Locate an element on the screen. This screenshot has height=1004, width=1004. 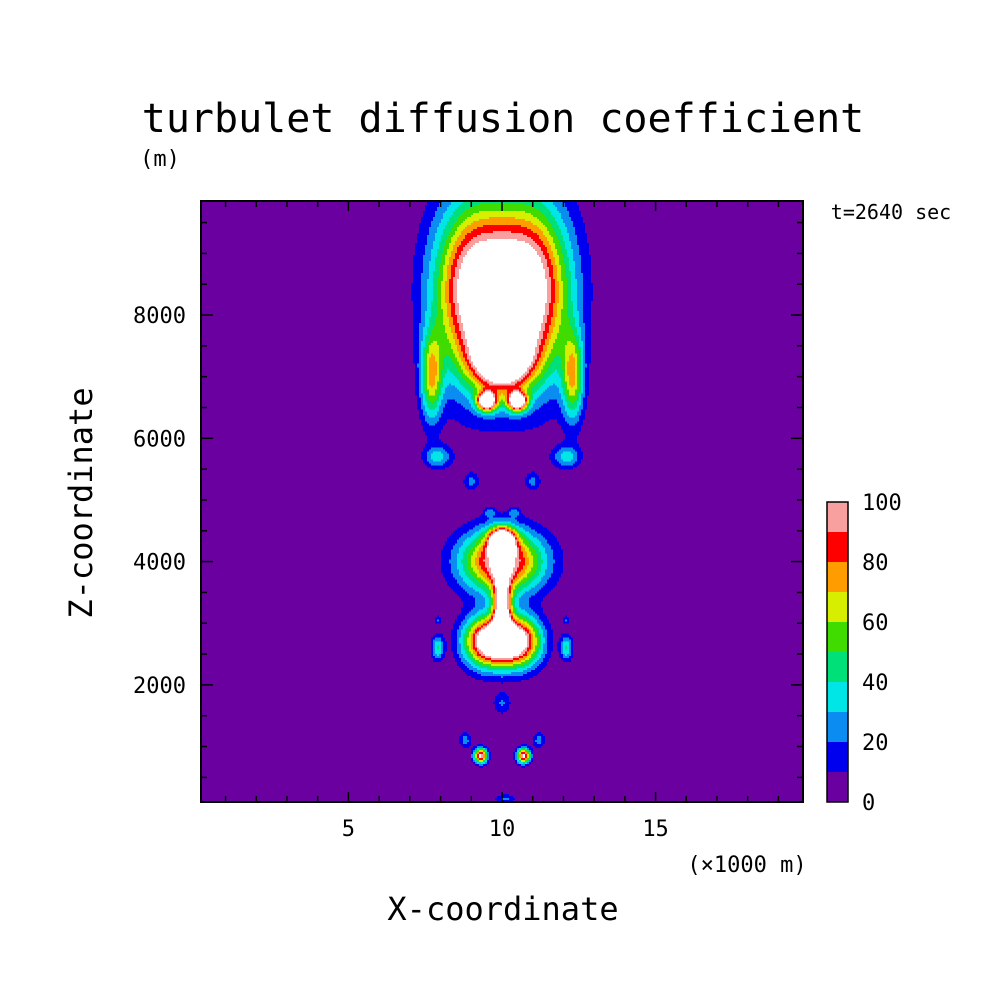
colorbar-frame is located at coordinates (837, 652).